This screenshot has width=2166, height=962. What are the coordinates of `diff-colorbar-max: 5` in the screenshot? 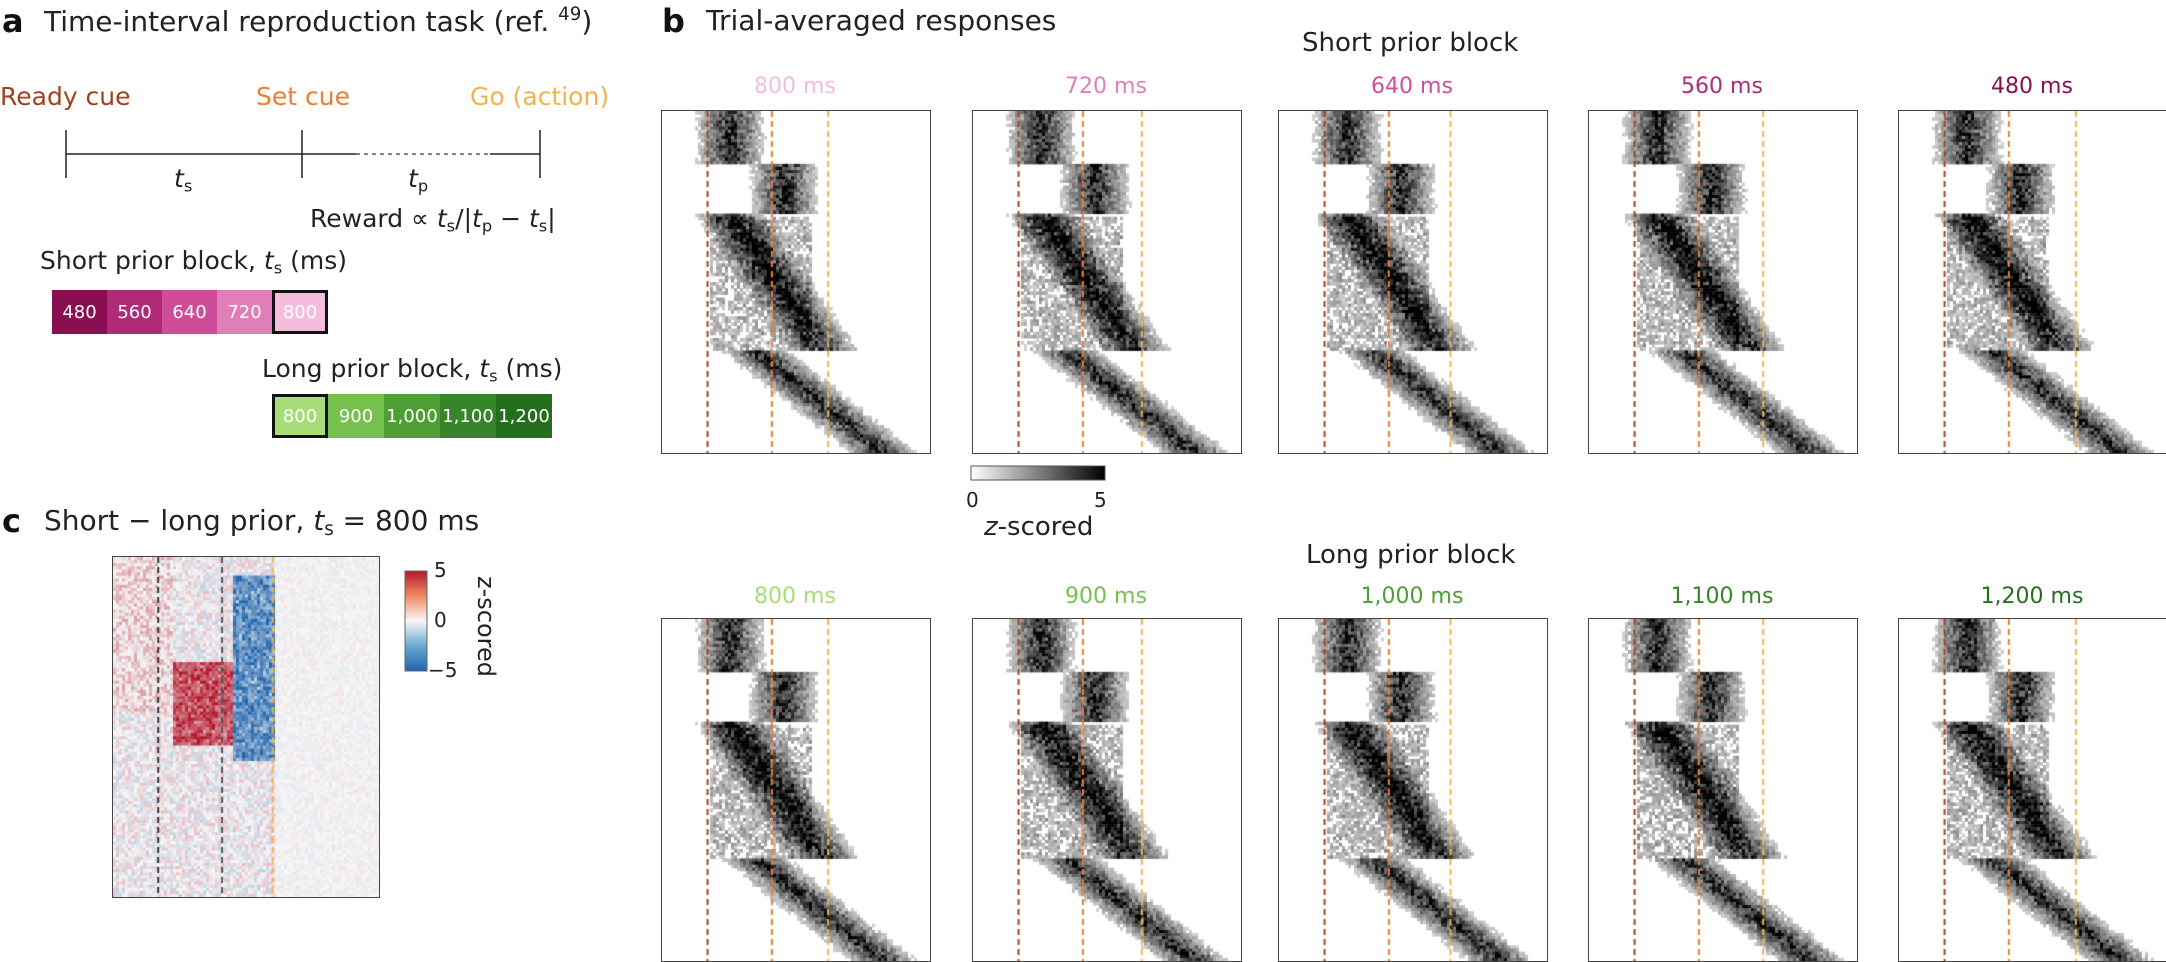 It's located at (440, 570).